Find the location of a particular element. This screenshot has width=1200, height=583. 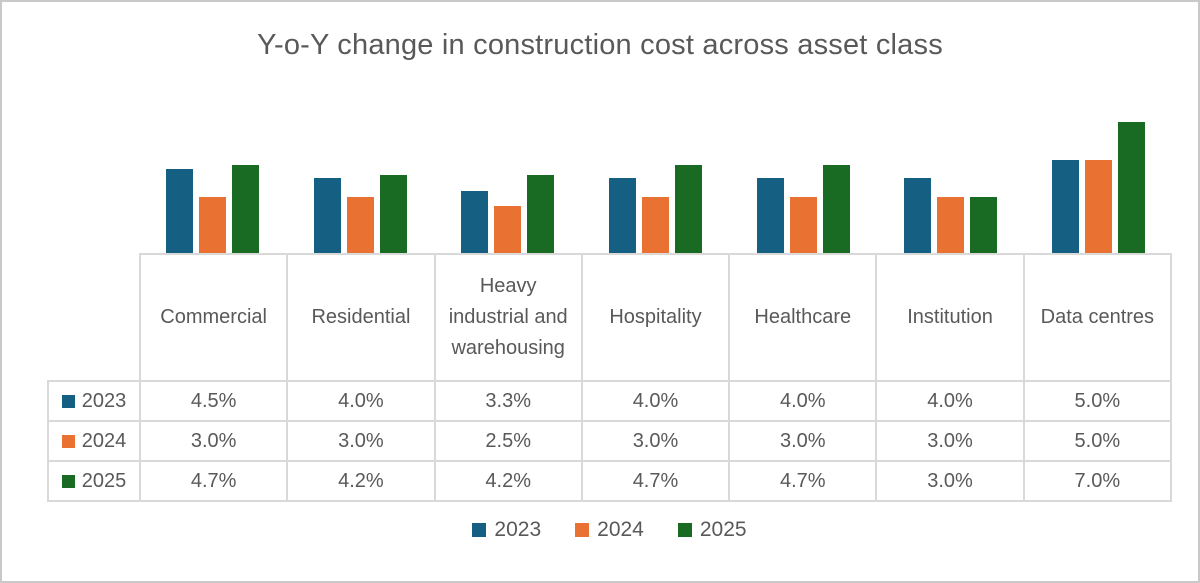

bar-2025-residential is located at coordinates (393, 213).